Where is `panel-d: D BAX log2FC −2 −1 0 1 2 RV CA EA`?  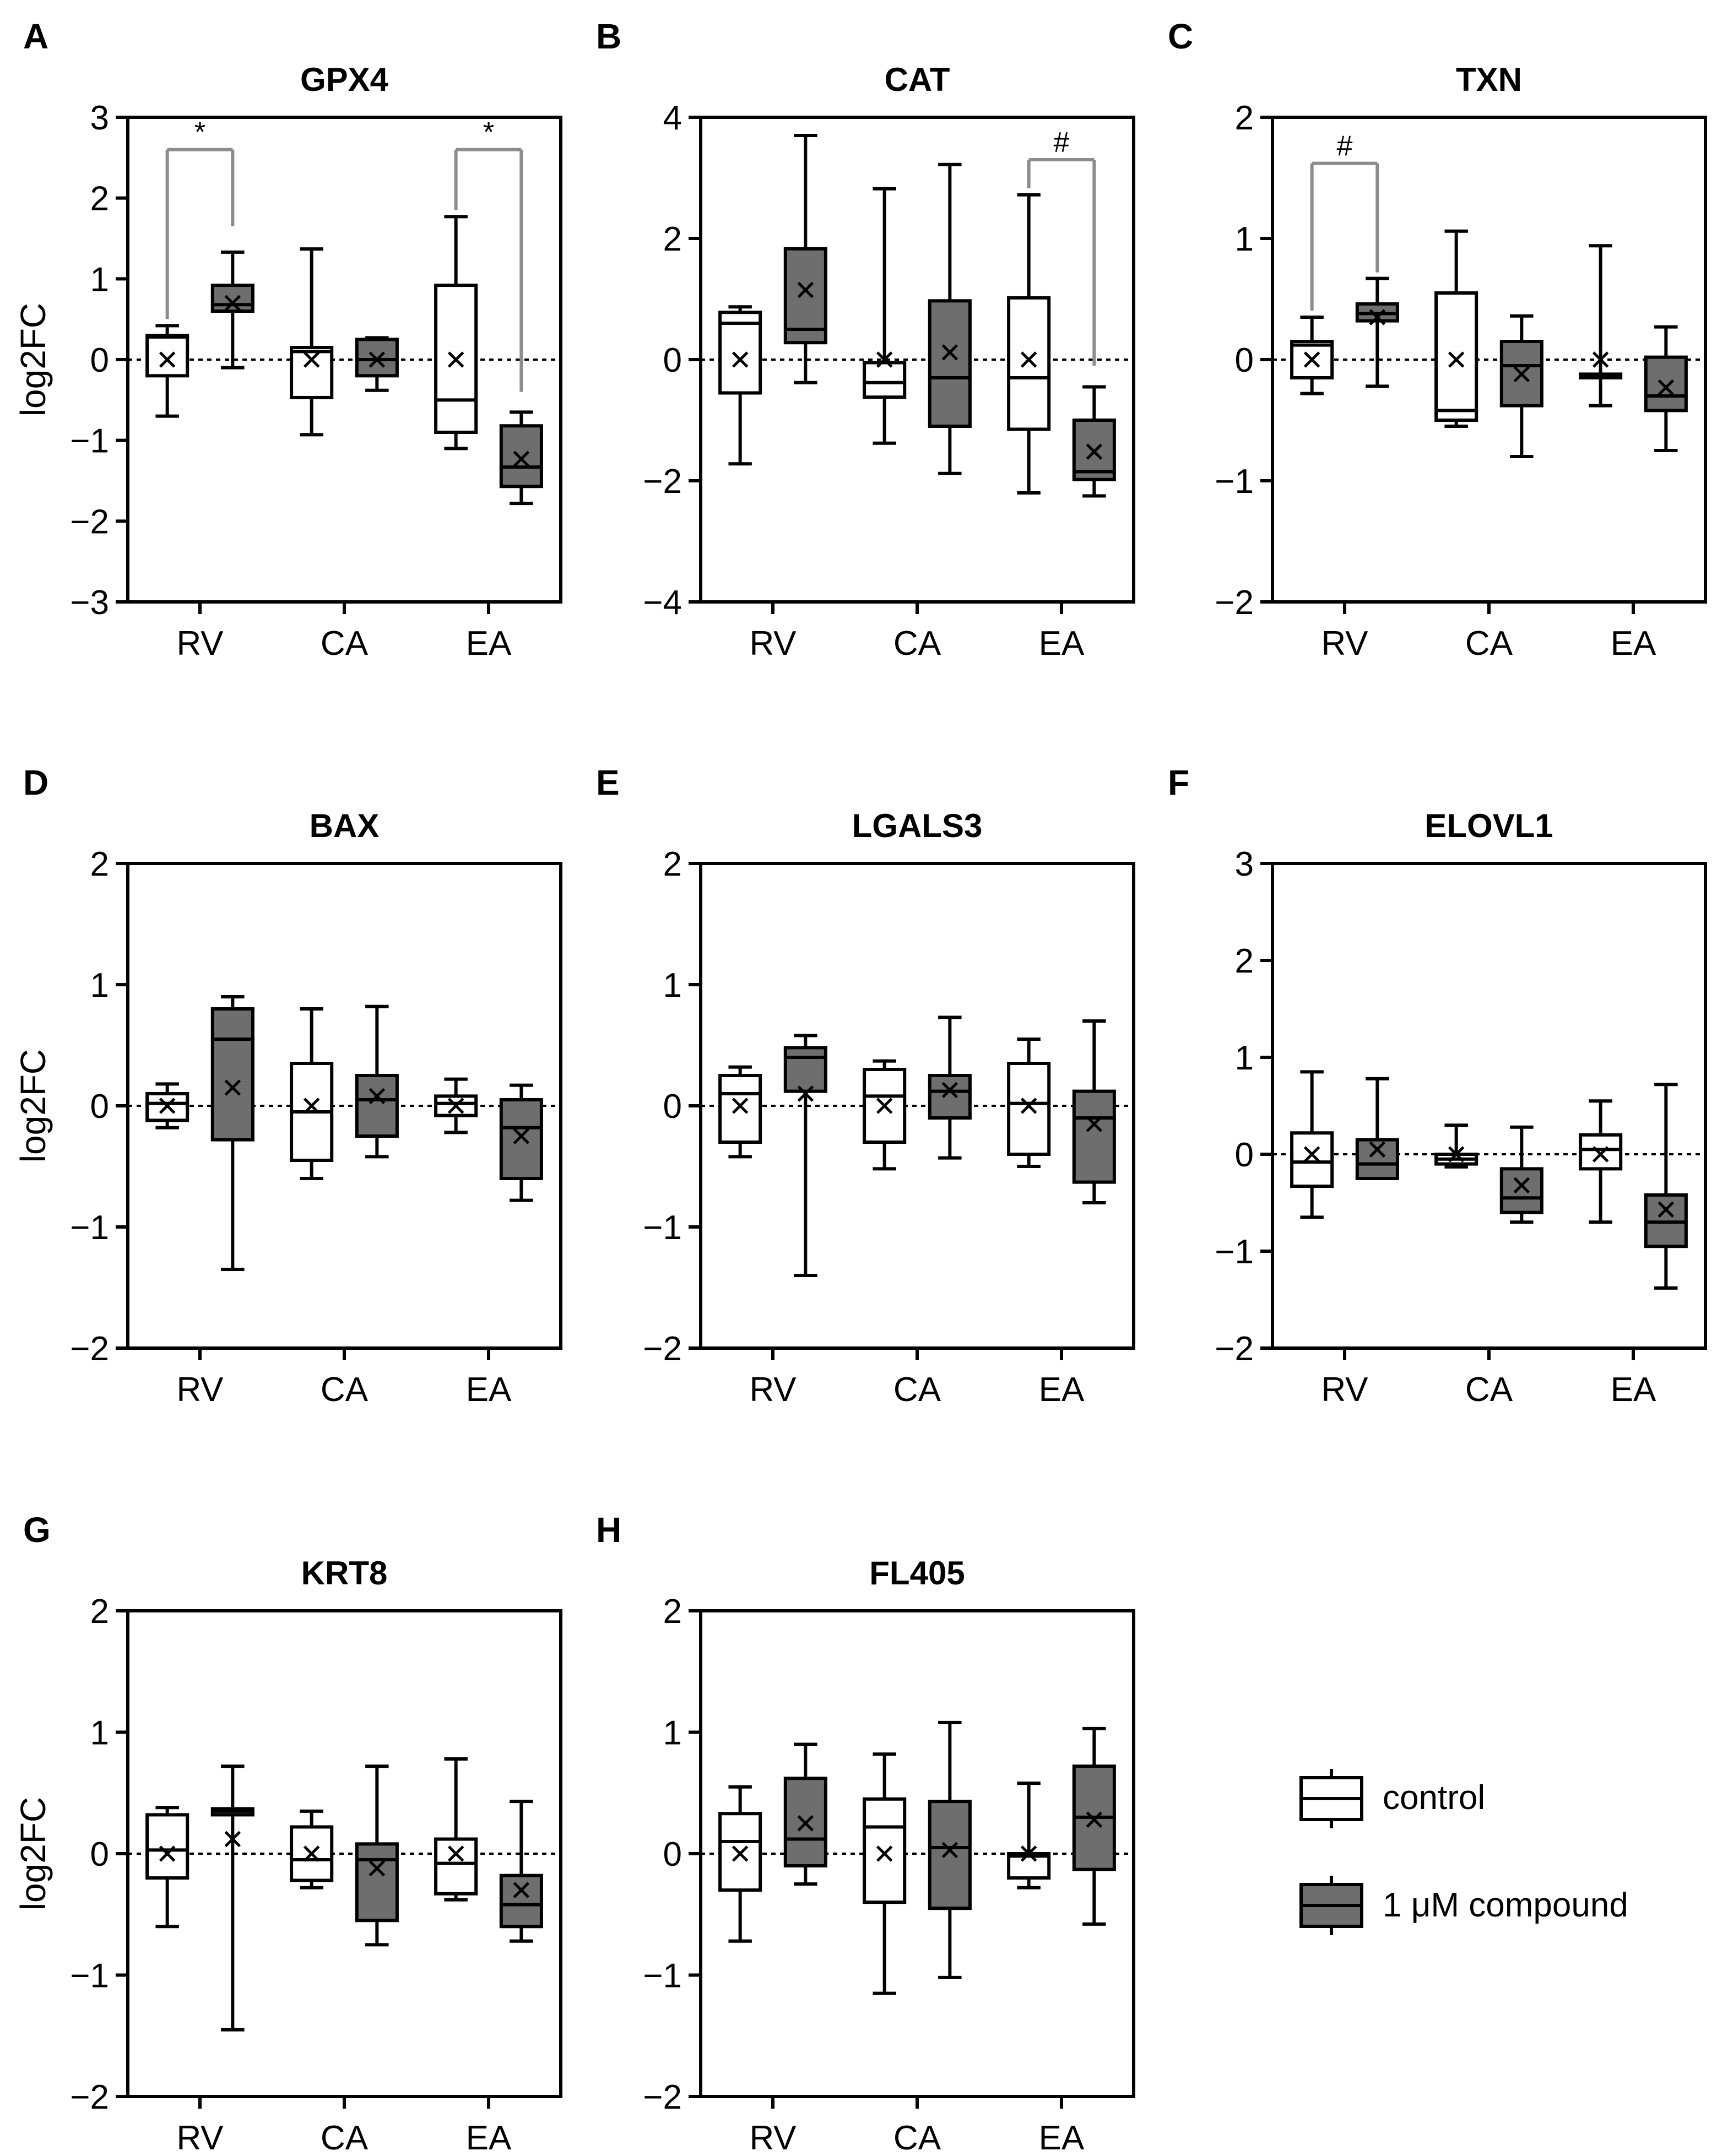 panel-d: D BAX log2FC −2 −1 0 1 2 RV CA EA is located at coordinates (287, 1086).